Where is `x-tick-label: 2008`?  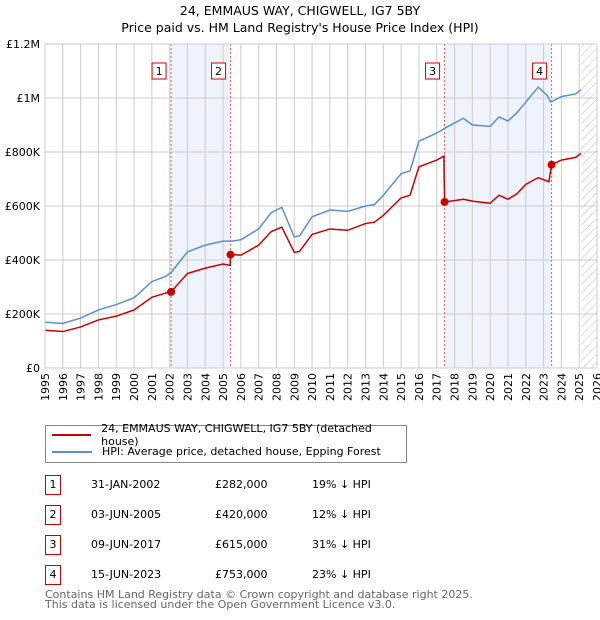
x-tick-label: 2008 is located at coordinates (276, 387).